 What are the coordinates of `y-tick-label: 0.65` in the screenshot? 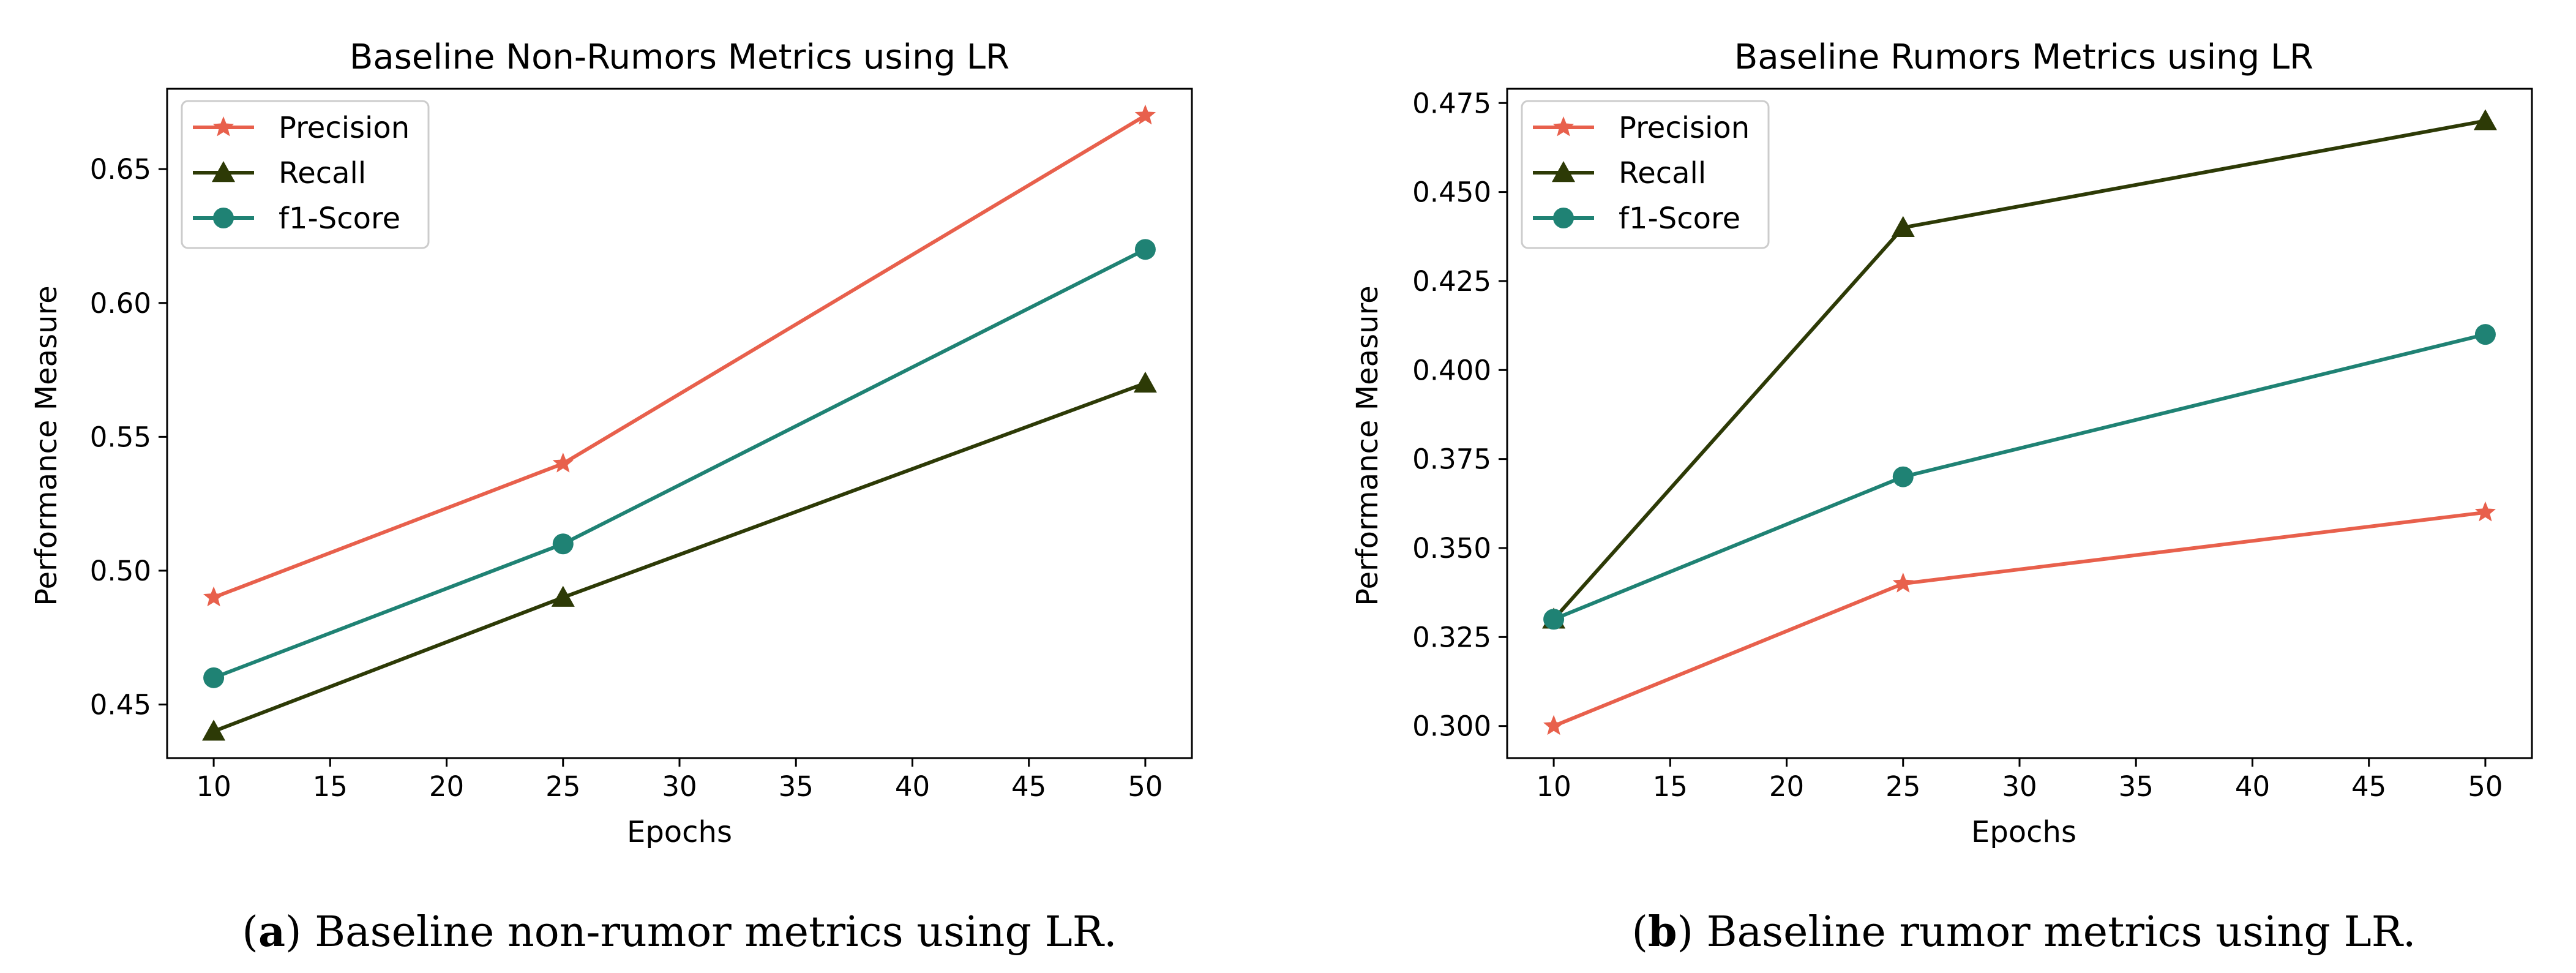 It's located at (121, 170).